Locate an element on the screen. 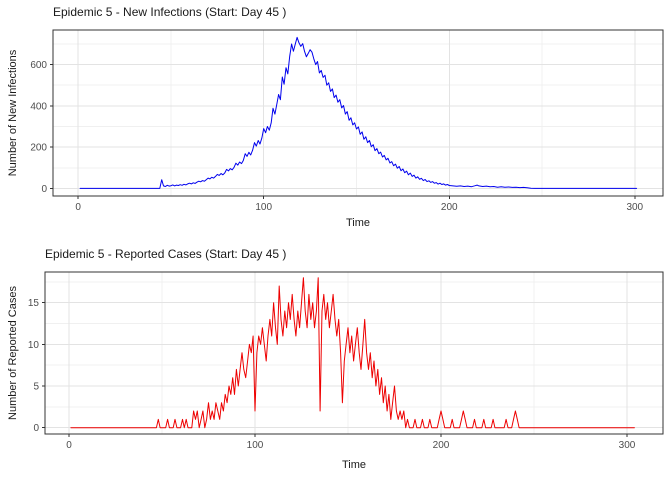  y-tick-label: 15 is located at coordinates (34, 303).